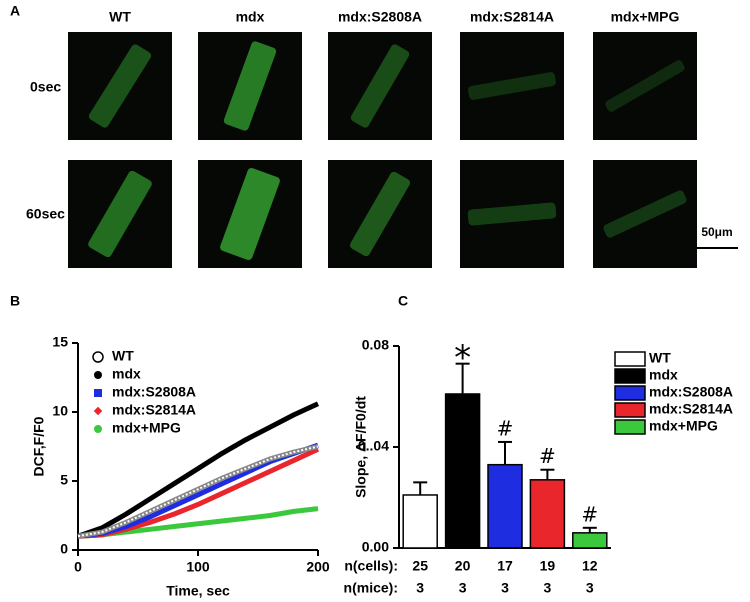 This screenshot has height=602, width=750. I want to click on row-label: 60sec, so click(45, 214).